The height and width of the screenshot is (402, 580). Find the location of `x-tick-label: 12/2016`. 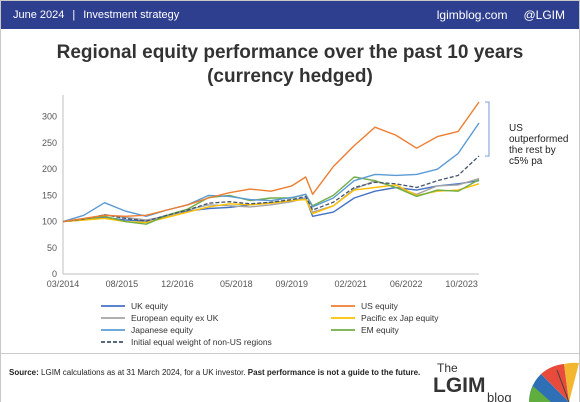

x-tick-label: 12/2016 is located at coordinates (177, 284).